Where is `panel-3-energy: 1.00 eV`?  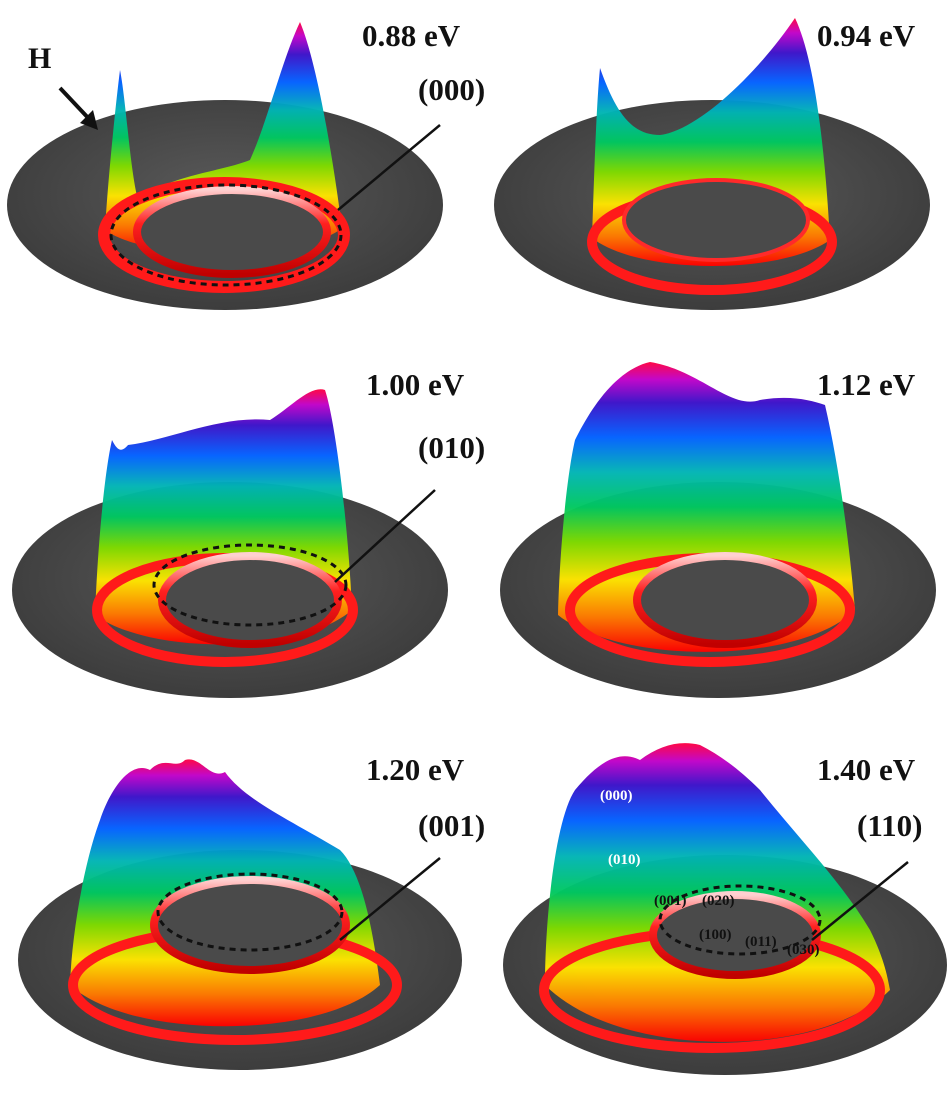 panel-3-energy: 1.00 eV is located at coordinates (415, 384).